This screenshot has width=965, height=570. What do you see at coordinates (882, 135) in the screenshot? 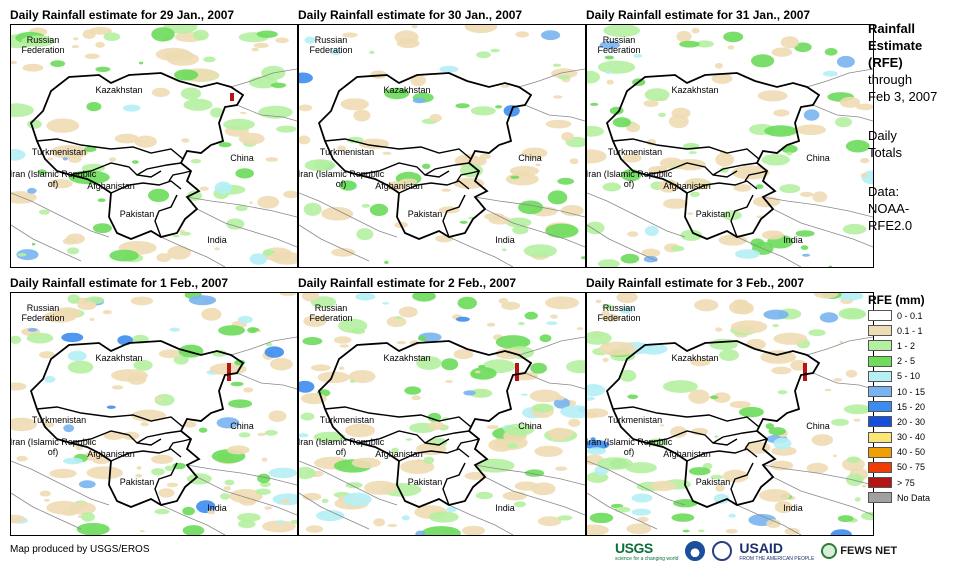
I see `totals-label: Daily` at bounding box center [882, 135].